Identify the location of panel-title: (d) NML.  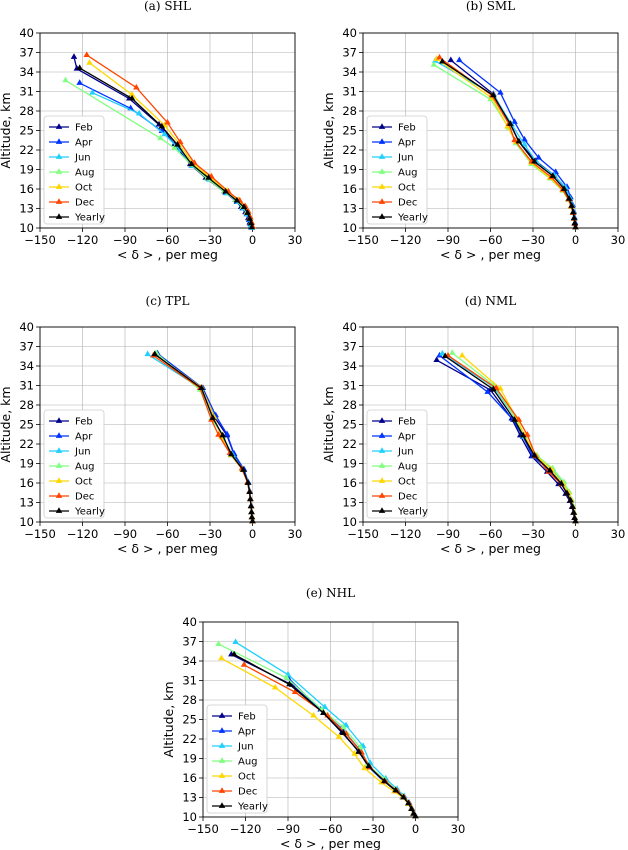
(491, 301).